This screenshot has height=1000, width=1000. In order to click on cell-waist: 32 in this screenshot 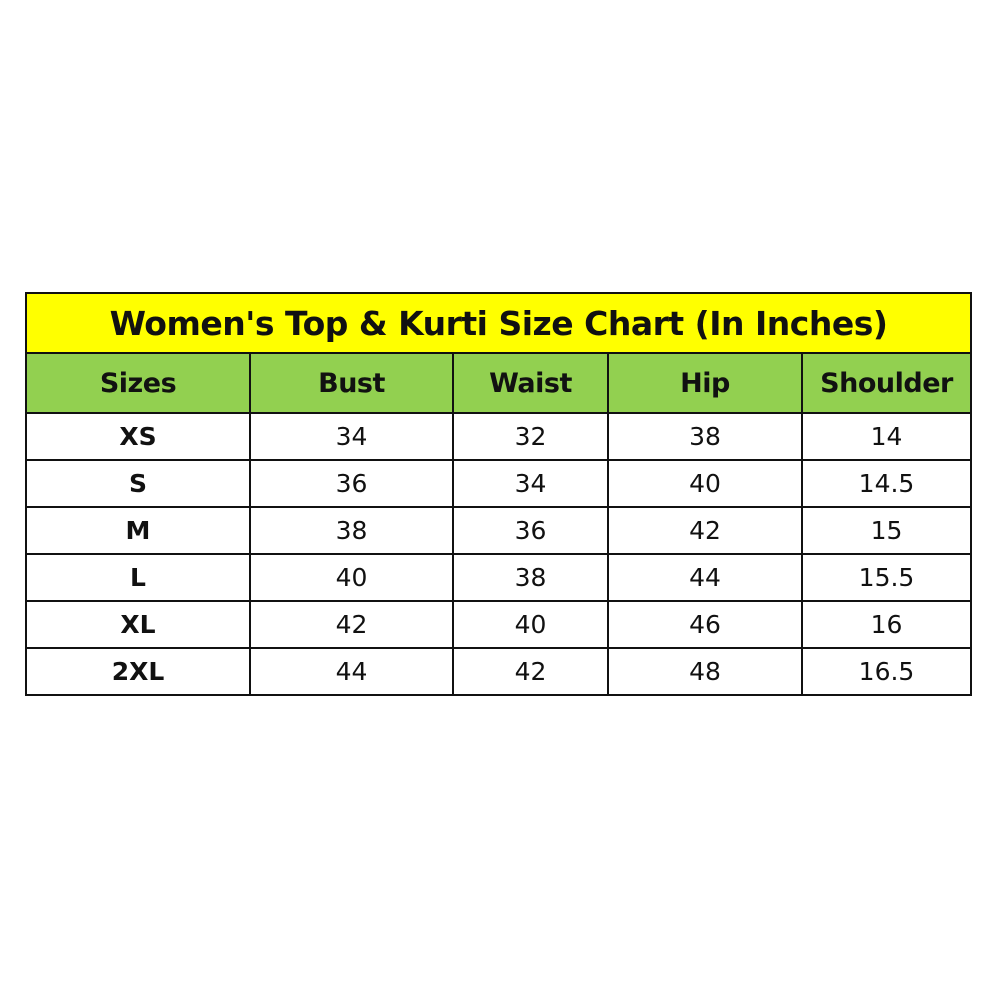, I will do `click(530, 436)`.